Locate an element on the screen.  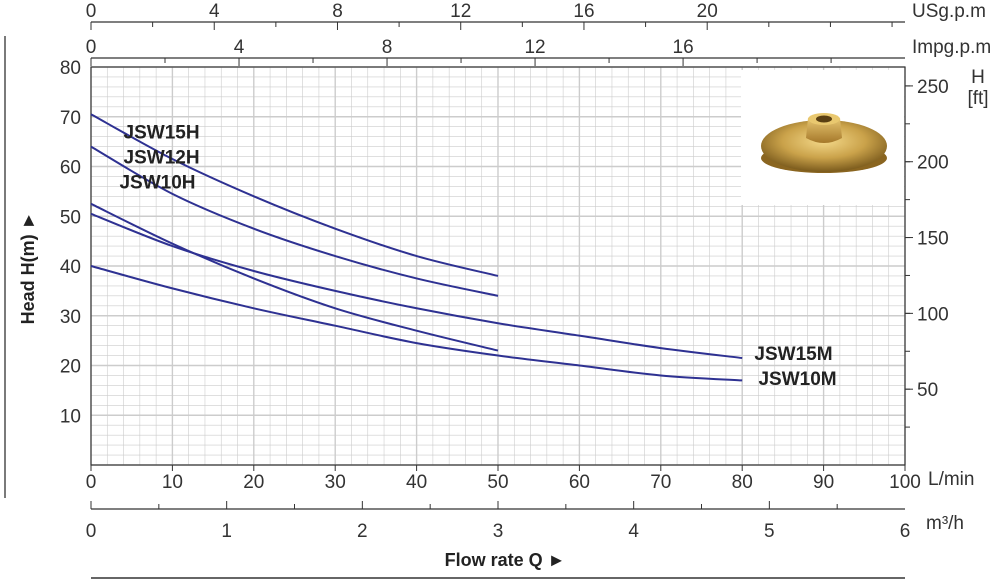
series-label-jsw15h: JSW15H is located at coordinates (162, 133).